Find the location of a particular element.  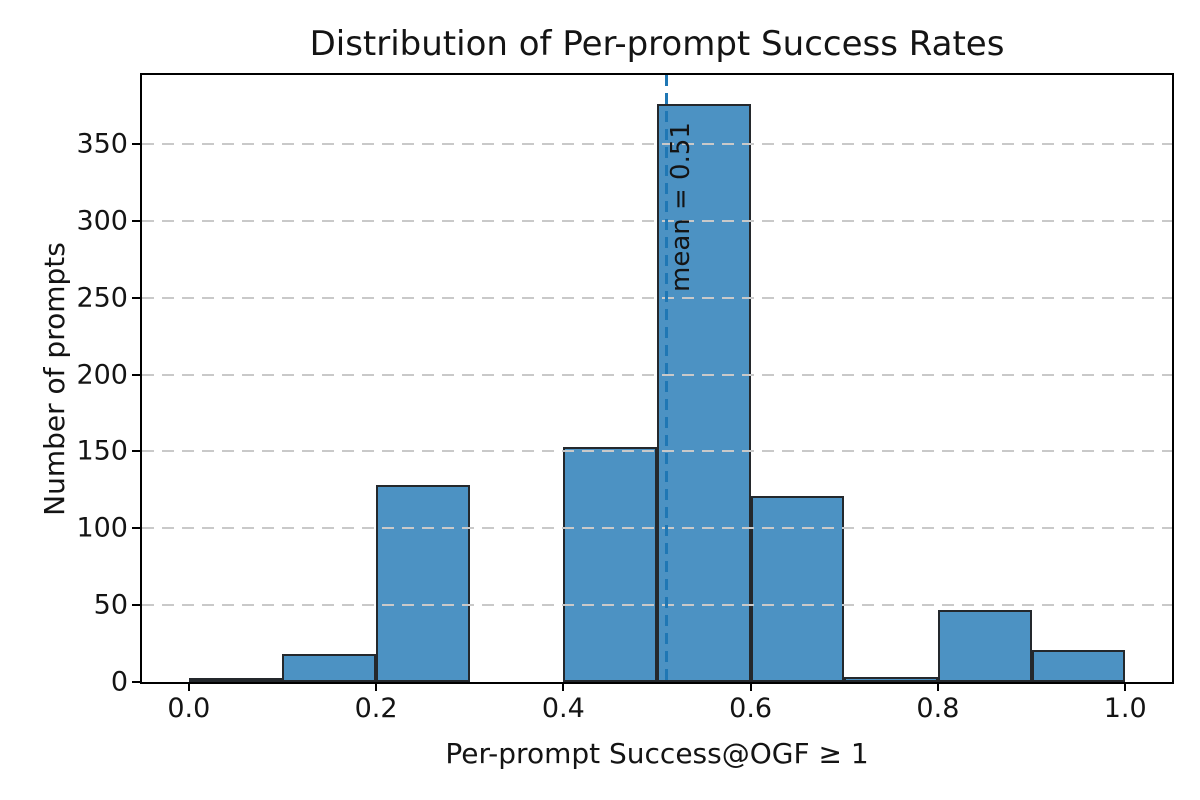

y-tick-label: 250 is located at coordinates (102, 298).